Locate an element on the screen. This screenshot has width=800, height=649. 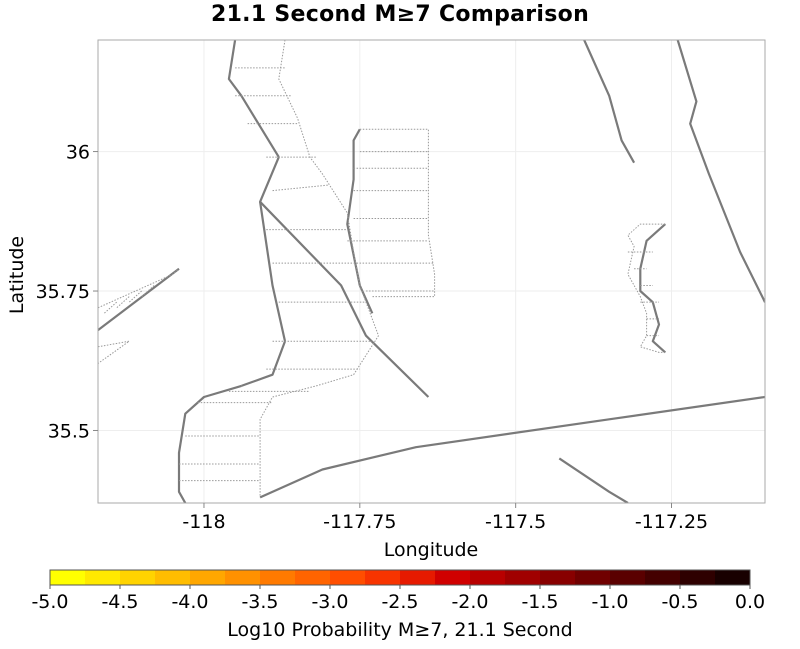
colorbar-label: Log10 Probability M≥7, 21.1 Second is located at coordinates (399, 630).